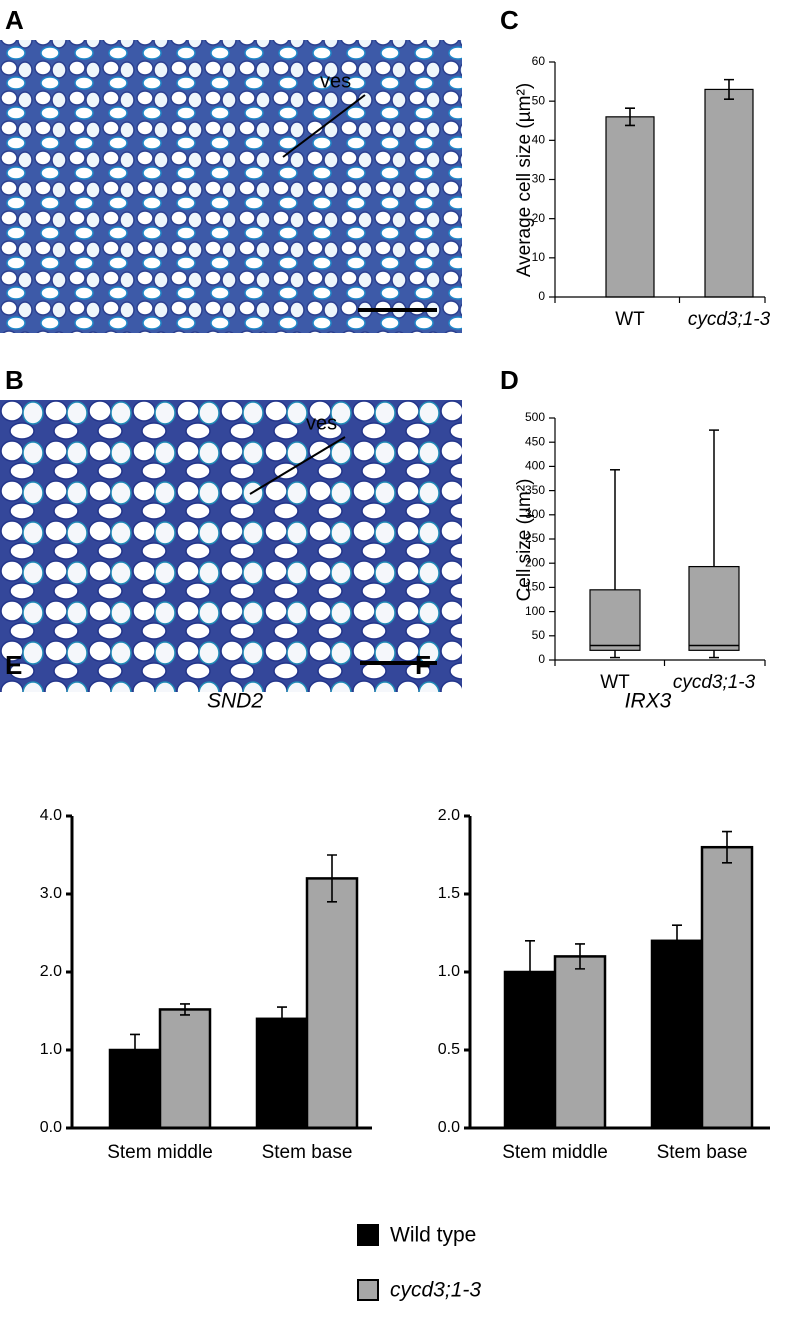 This screenshot has width=800, height=1321. I want to click on y-tick-label: 350, so click(535, 490).